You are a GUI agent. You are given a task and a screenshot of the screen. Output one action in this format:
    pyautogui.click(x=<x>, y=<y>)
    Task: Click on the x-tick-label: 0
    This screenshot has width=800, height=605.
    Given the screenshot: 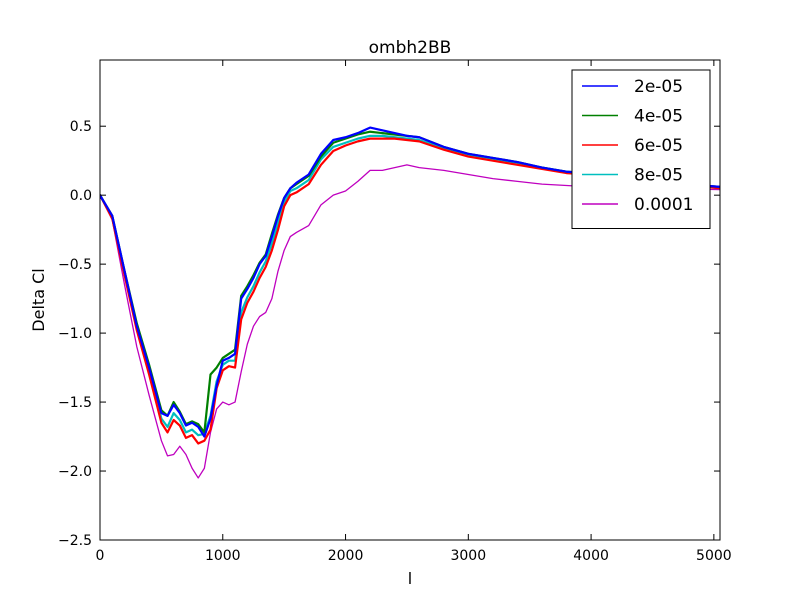 What is the action you would take?
    pyautogui.click(x=100, y=556)
    